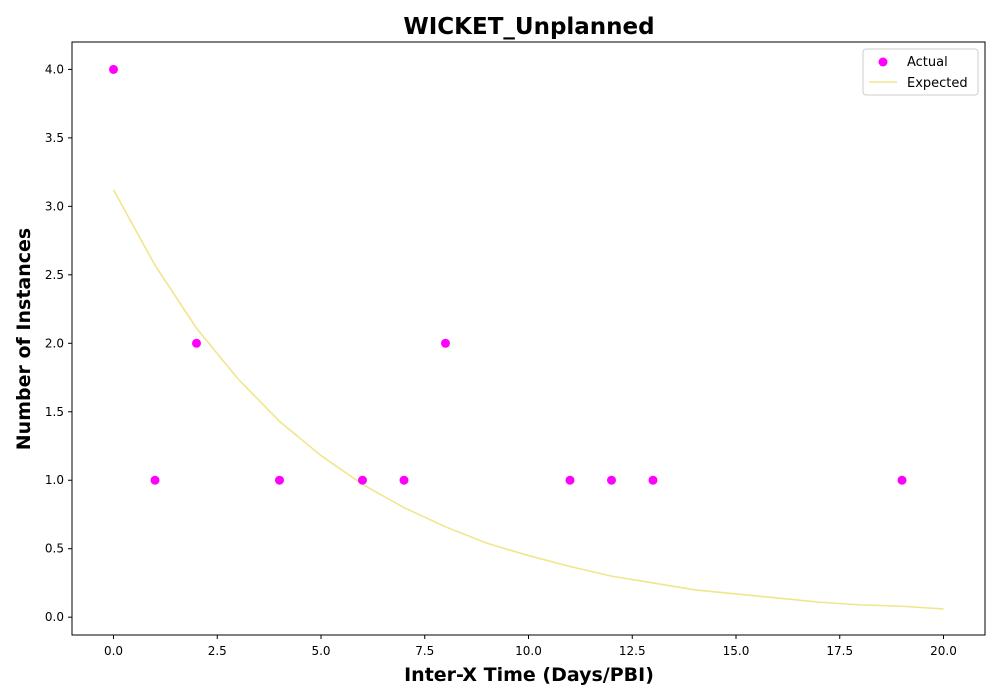  Describe the element at coordinates (54, 343) in the screenshot. I see `y-tick-label: 2.0` at that location.